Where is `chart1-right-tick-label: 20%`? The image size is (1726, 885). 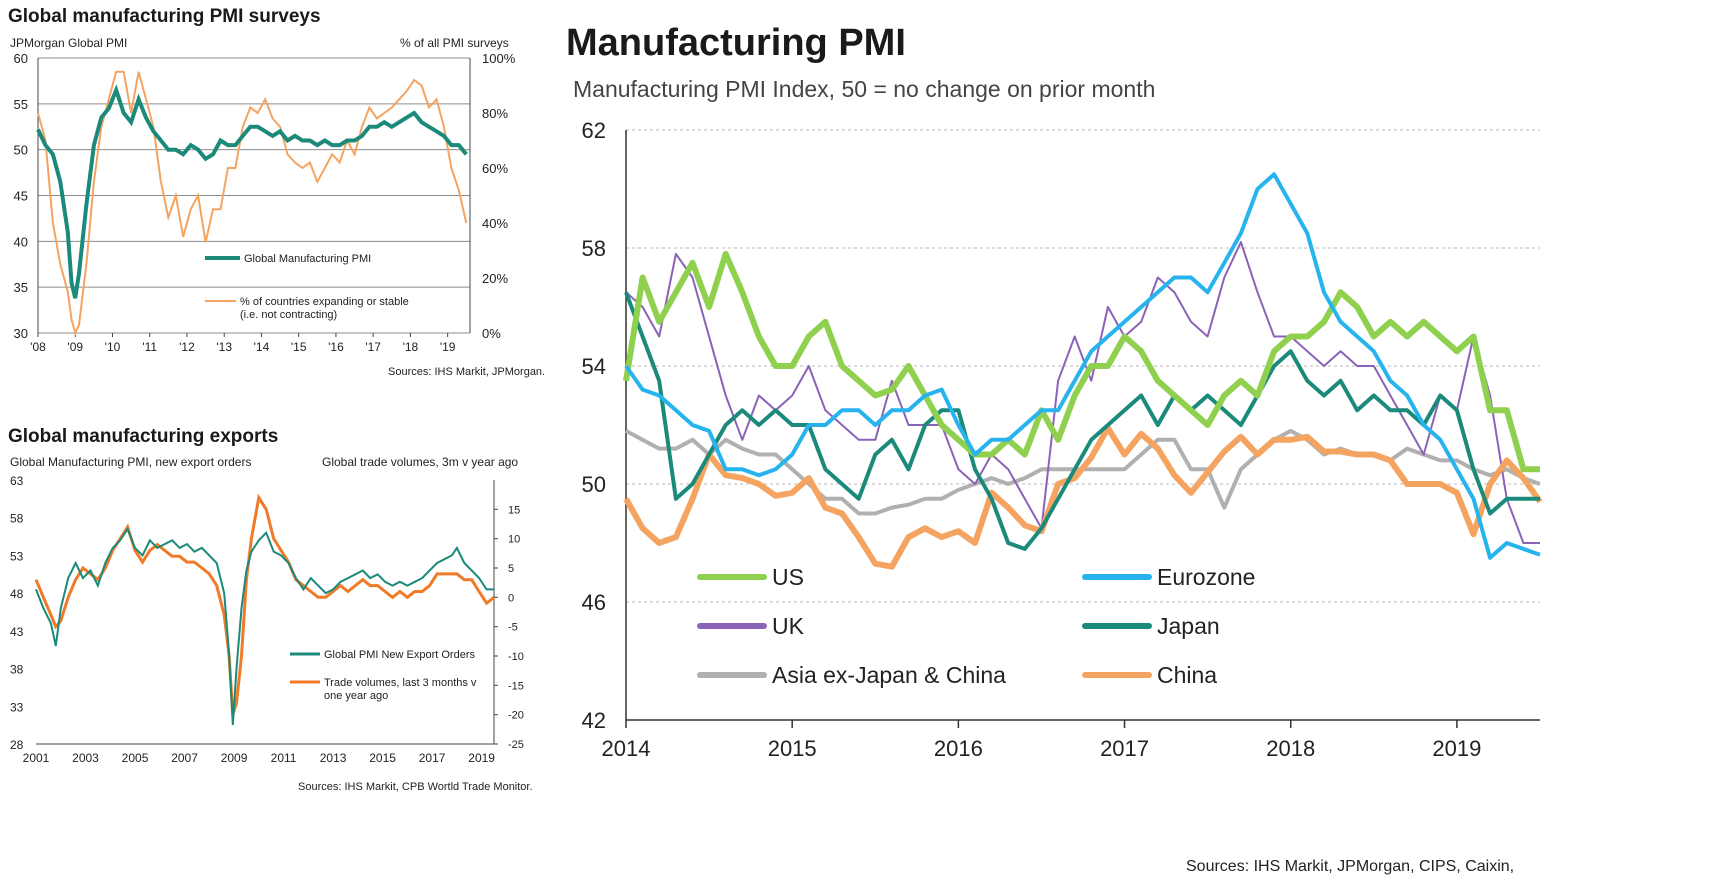 chart1-right-tick-label: 20% is located at coordinates (495, 278).